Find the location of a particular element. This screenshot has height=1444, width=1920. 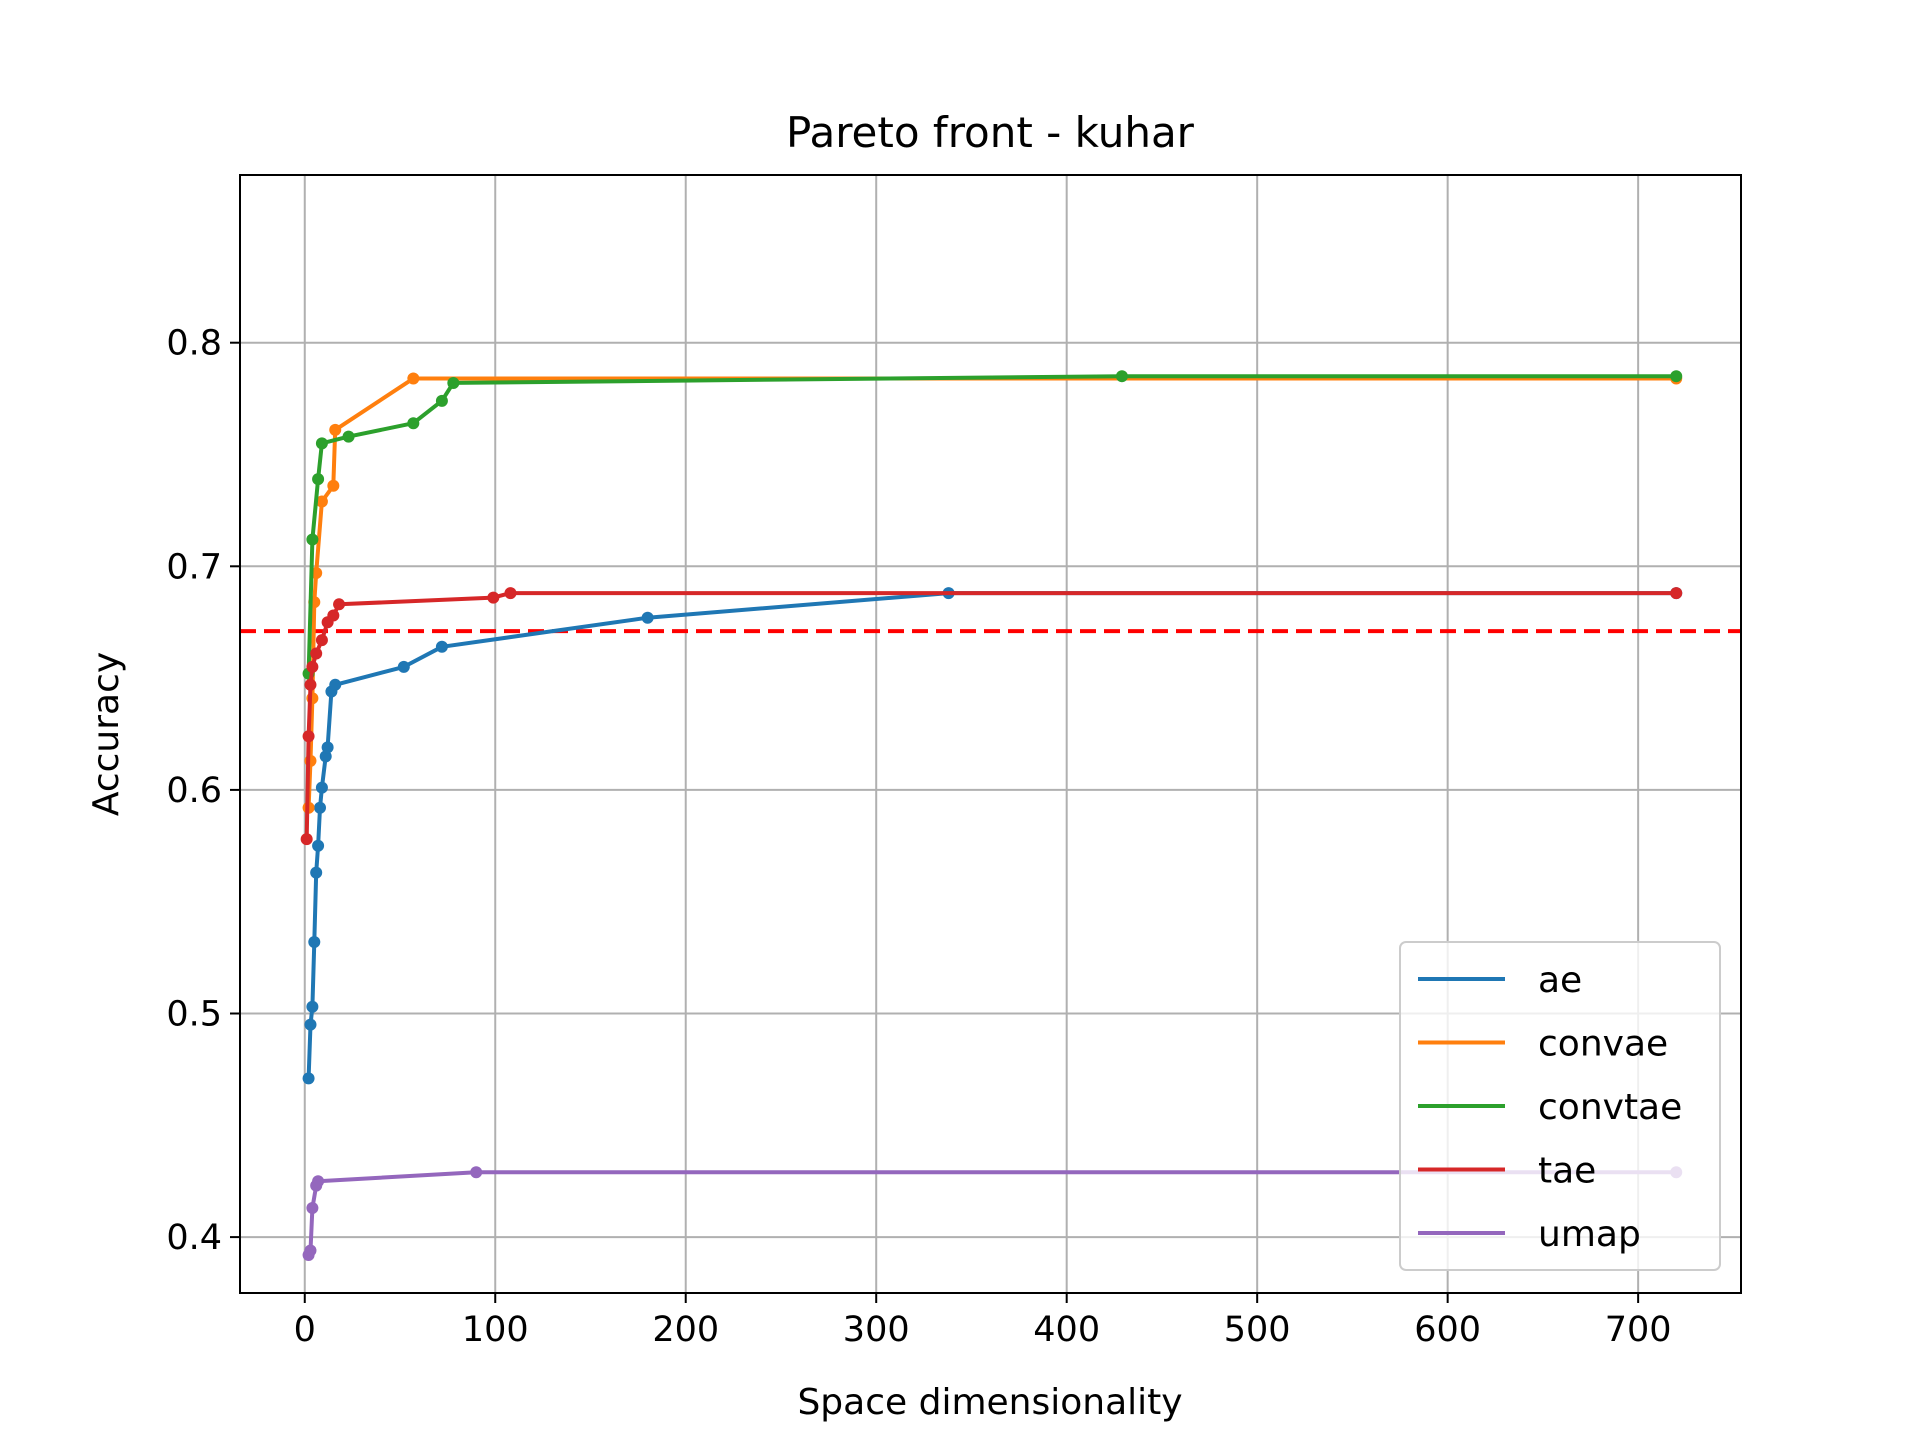

x-tick-label: 300 is located at coordinates (876, 1330).